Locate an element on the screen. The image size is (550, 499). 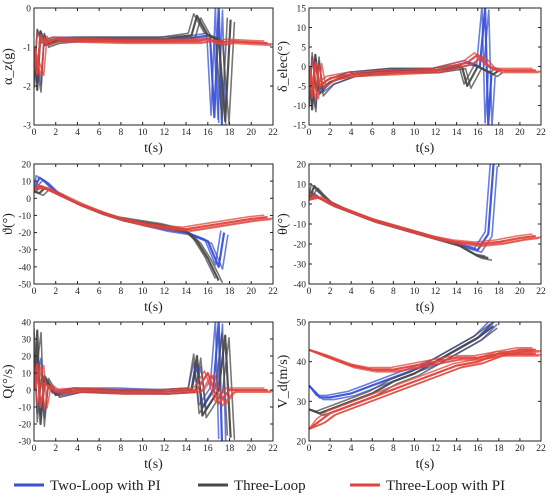
y-tick-label: -40 is located at coordinates (299, 286).